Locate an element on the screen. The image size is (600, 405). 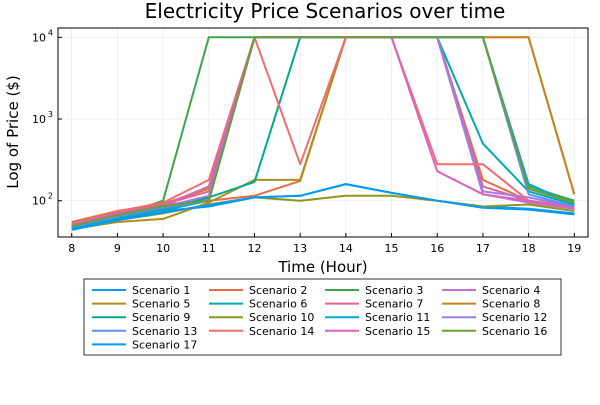
legend-label: Scenario 6 is located at coordinates (278, 304).